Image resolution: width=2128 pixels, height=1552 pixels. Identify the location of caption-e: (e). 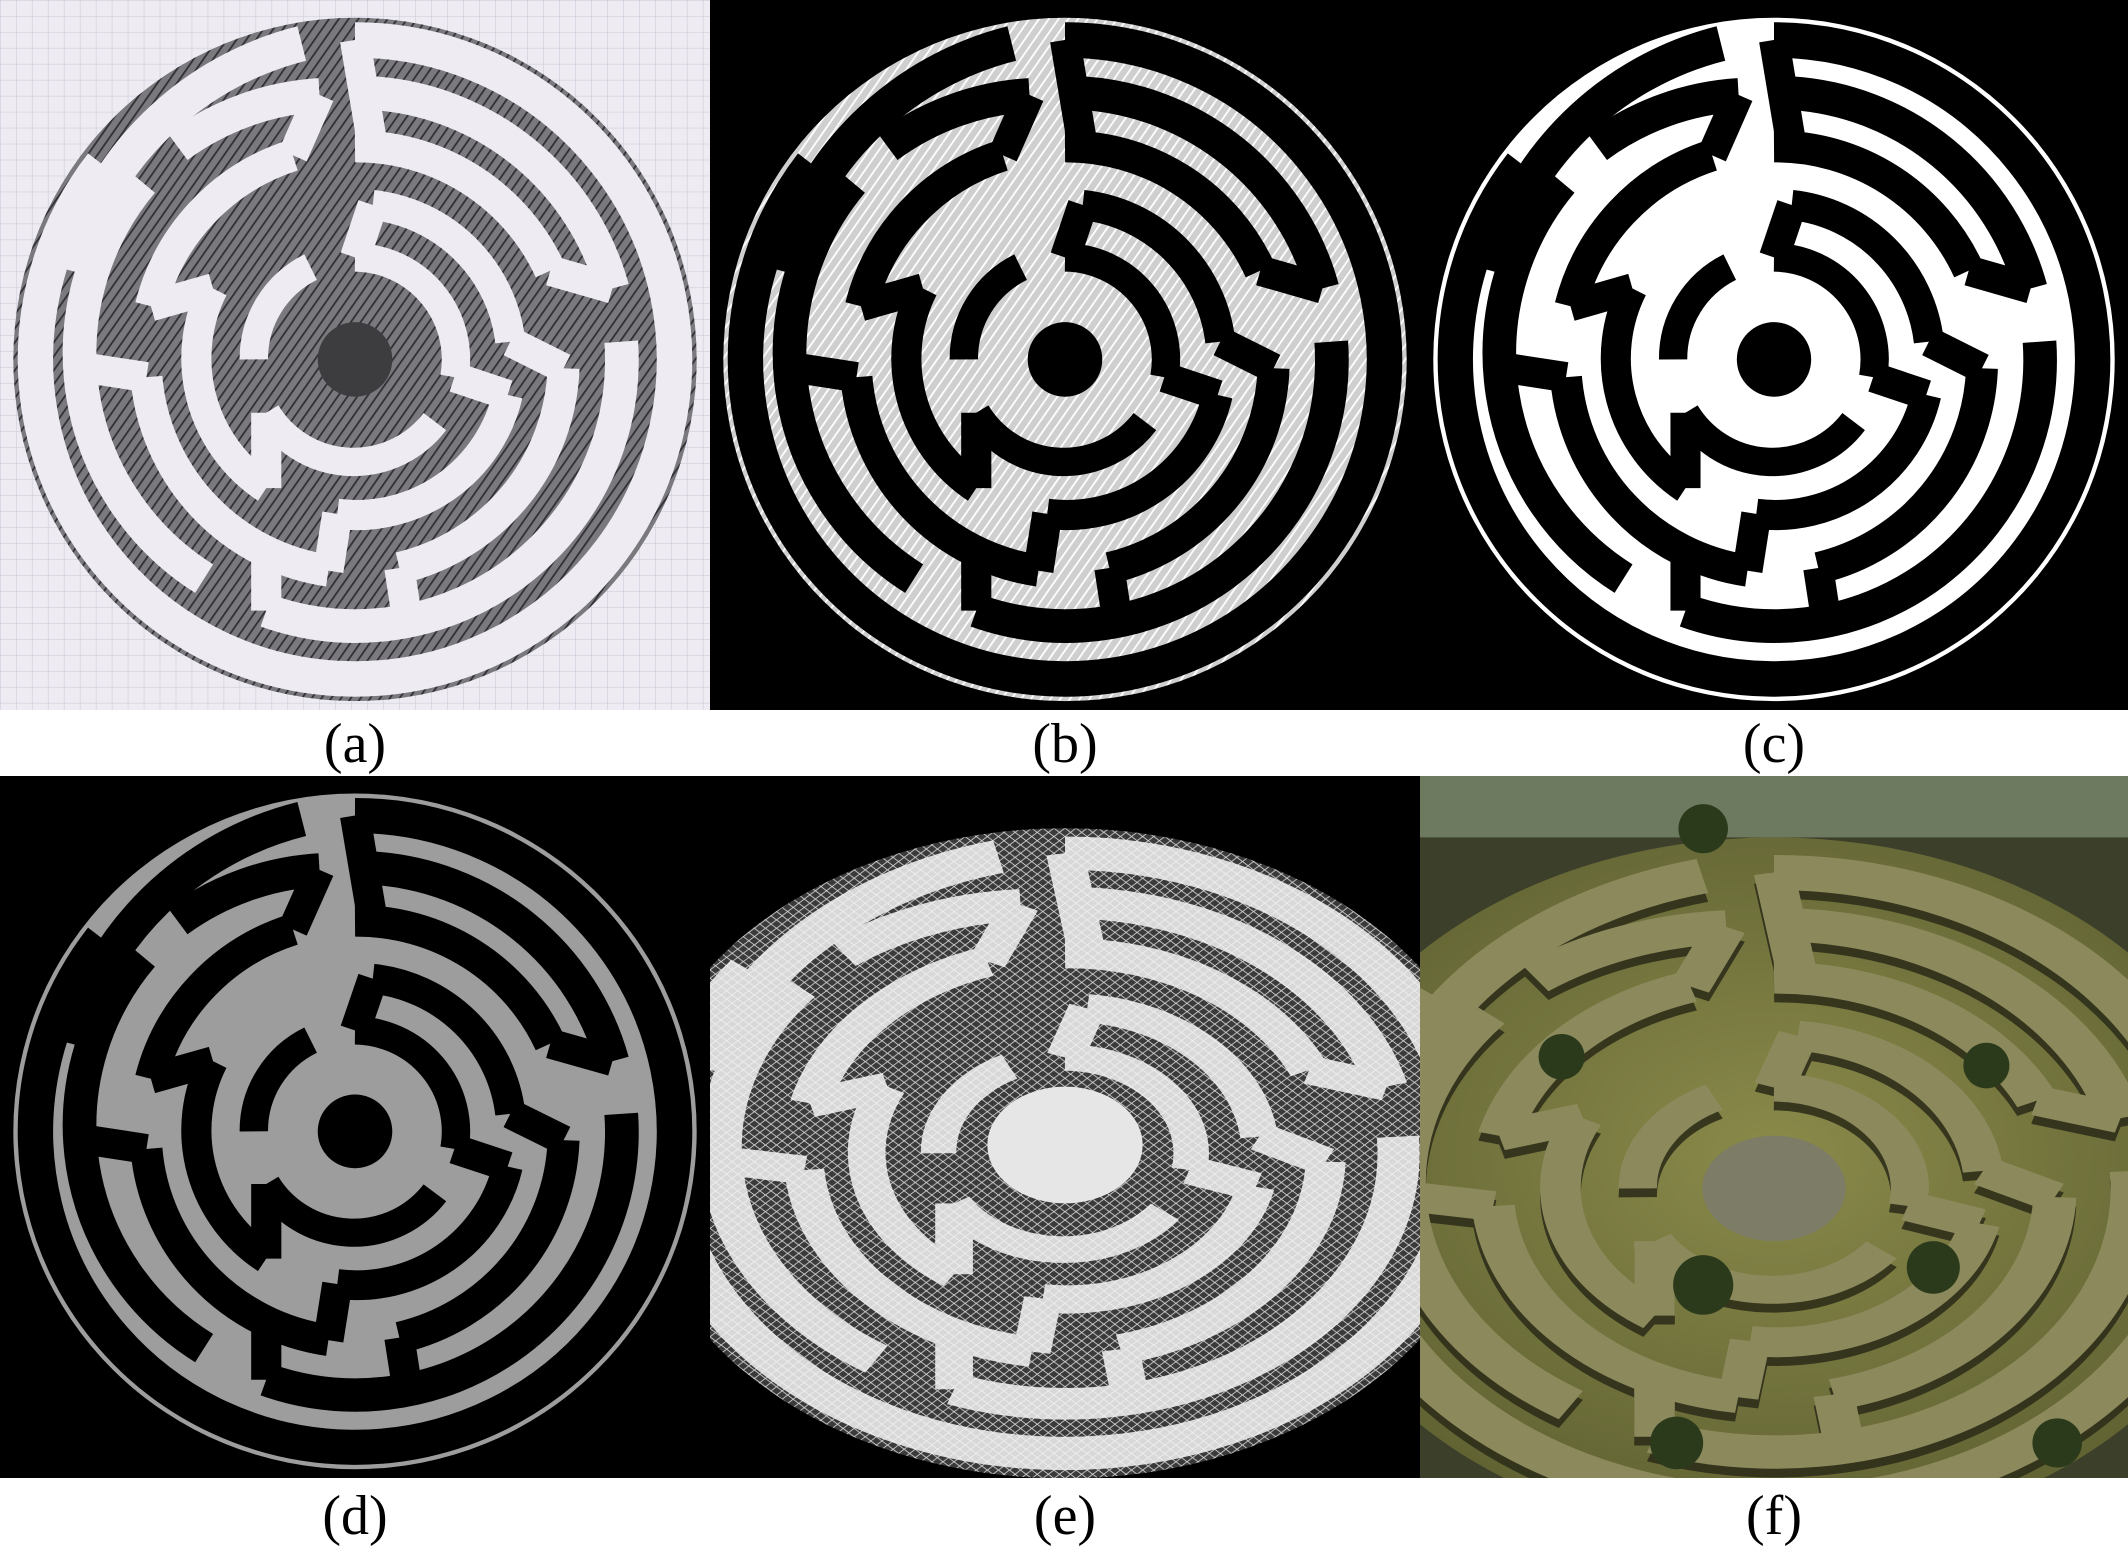
(1065, 1516).